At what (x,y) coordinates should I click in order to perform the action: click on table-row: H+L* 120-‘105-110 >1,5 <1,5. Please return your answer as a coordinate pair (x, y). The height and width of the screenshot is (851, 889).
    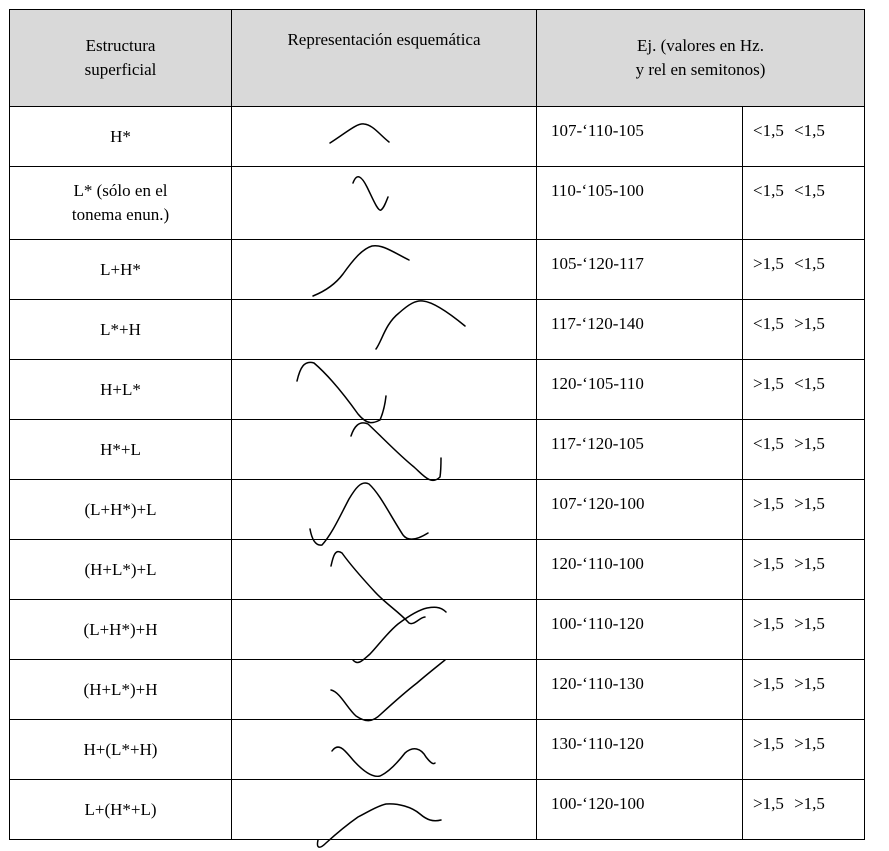
    Looking at the image, I should click on (437, 389).